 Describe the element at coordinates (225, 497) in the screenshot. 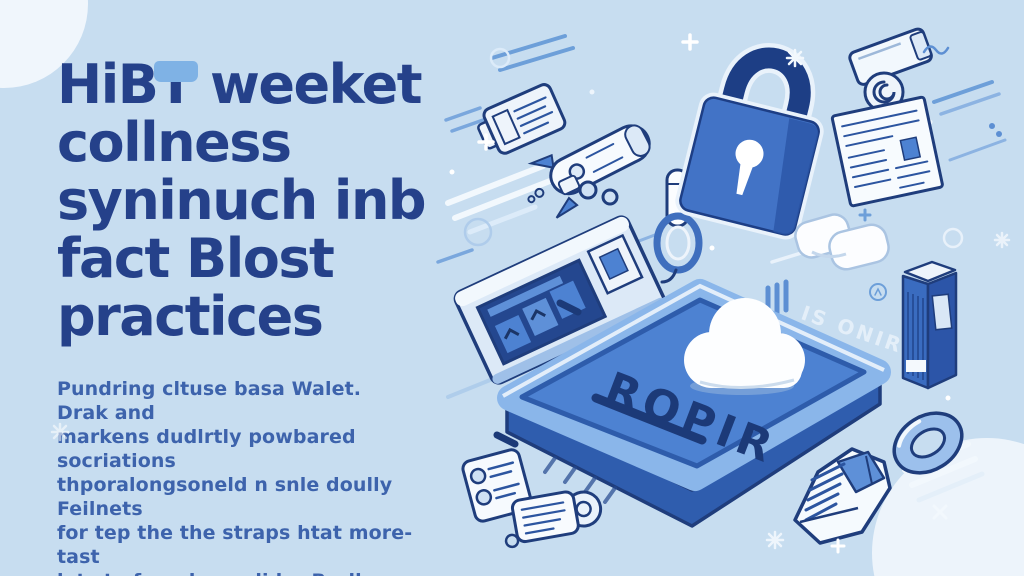

I see `paragraph-line: thporalongsoneld n snle doully Feilnets` at that location.